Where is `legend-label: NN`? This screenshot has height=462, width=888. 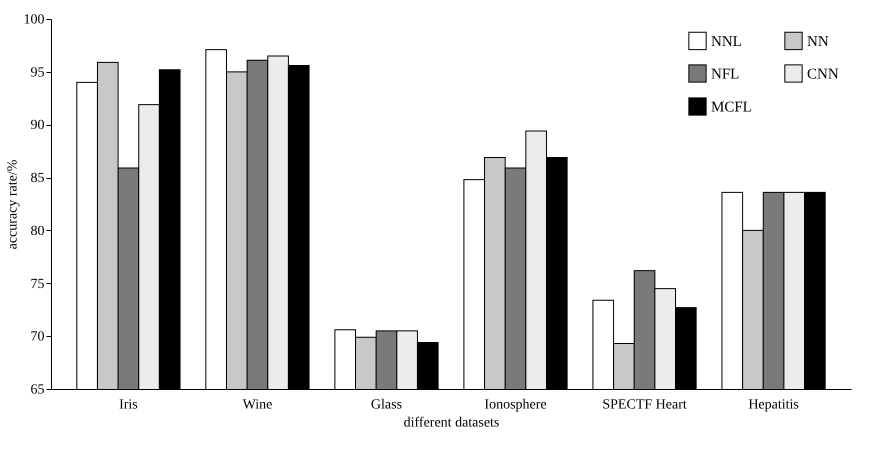
legend-label: NN is located at coordinates (818, 42).